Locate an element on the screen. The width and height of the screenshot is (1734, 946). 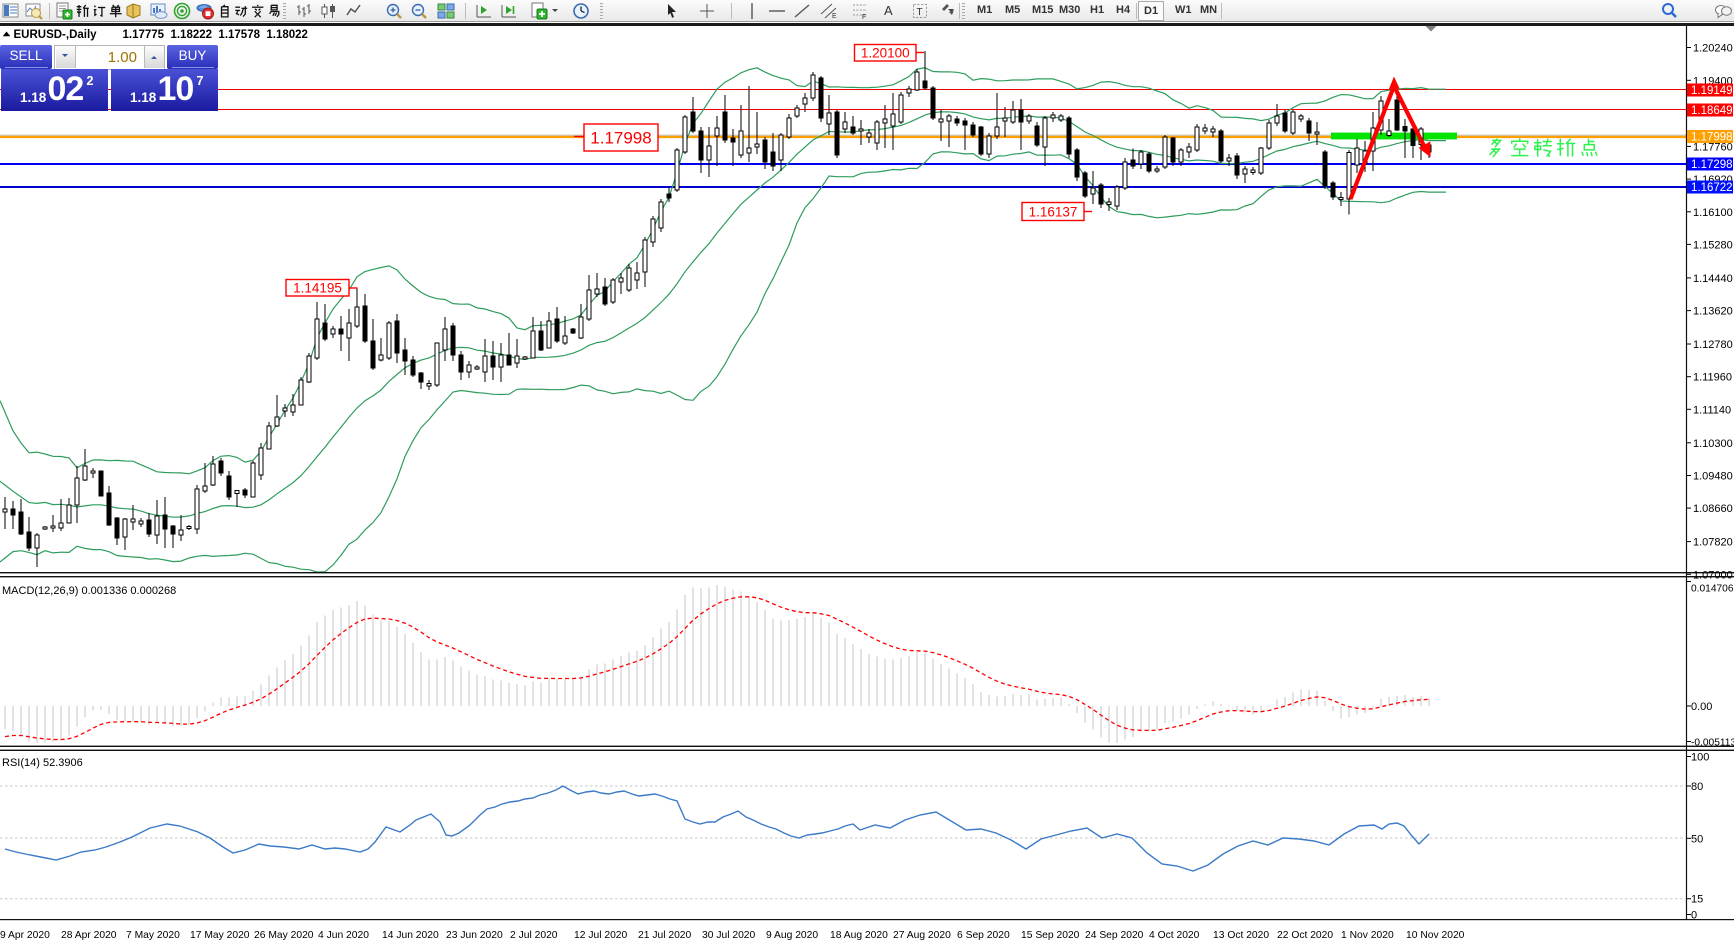
svg-text: -0.005113 is located at coordinates (1712, 743).